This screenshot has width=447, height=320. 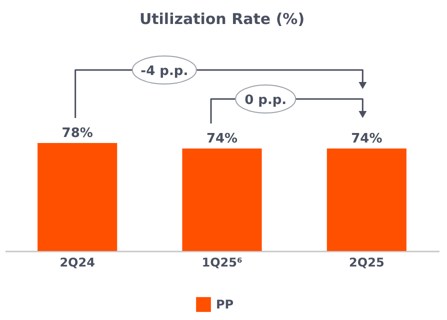 I want to click on data-label: 78%, so click(x=77, y=133).